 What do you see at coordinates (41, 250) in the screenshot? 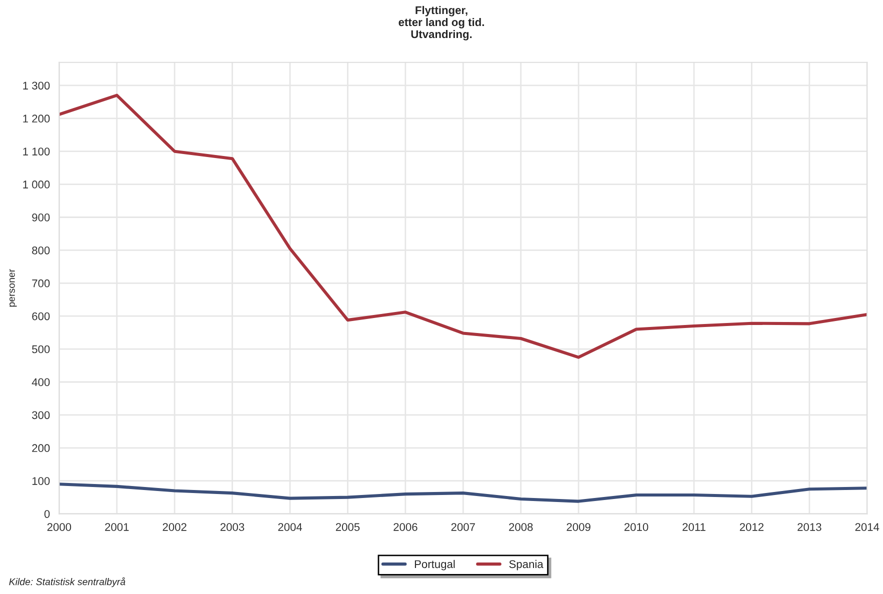
I see `y-tick-label: 800` at bounding box center [41, 250].